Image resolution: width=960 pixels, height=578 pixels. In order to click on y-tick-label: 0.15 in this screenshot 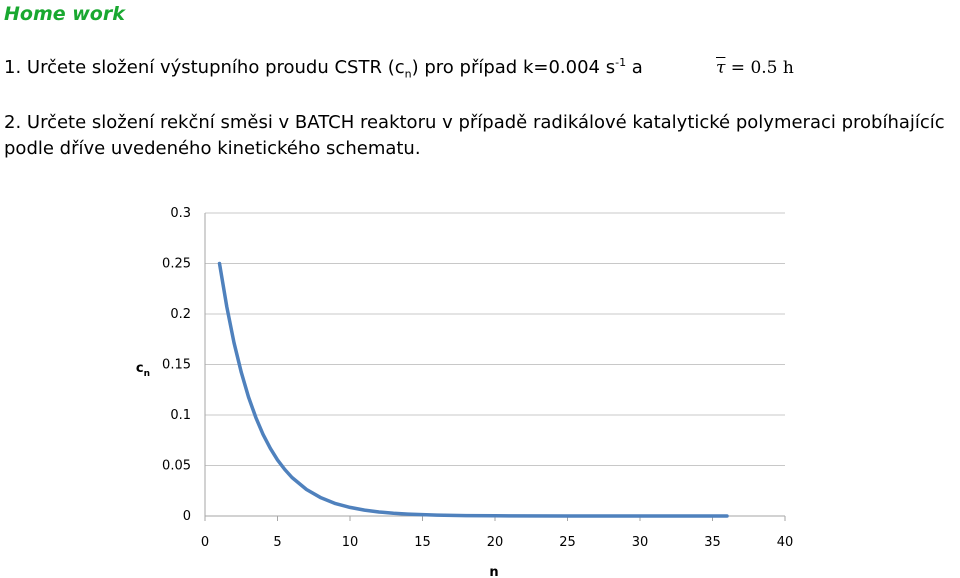, I will do `click(176, 365)`.